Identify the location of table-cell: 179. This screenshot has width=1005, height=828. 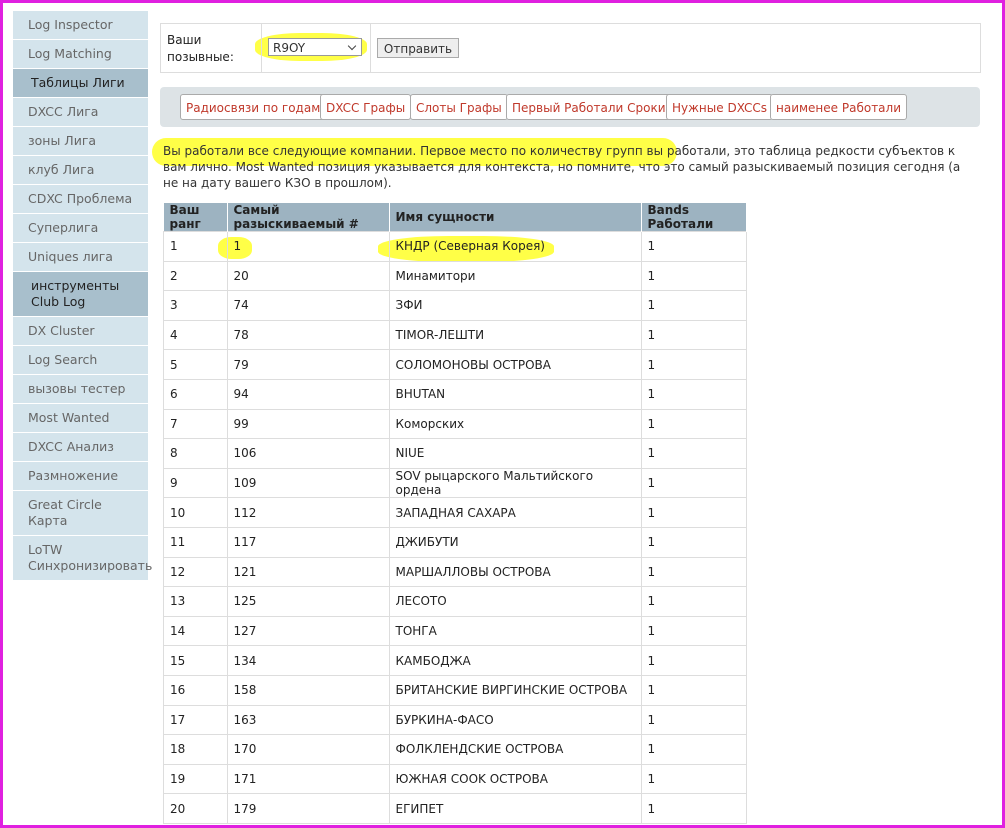
(308, 808).